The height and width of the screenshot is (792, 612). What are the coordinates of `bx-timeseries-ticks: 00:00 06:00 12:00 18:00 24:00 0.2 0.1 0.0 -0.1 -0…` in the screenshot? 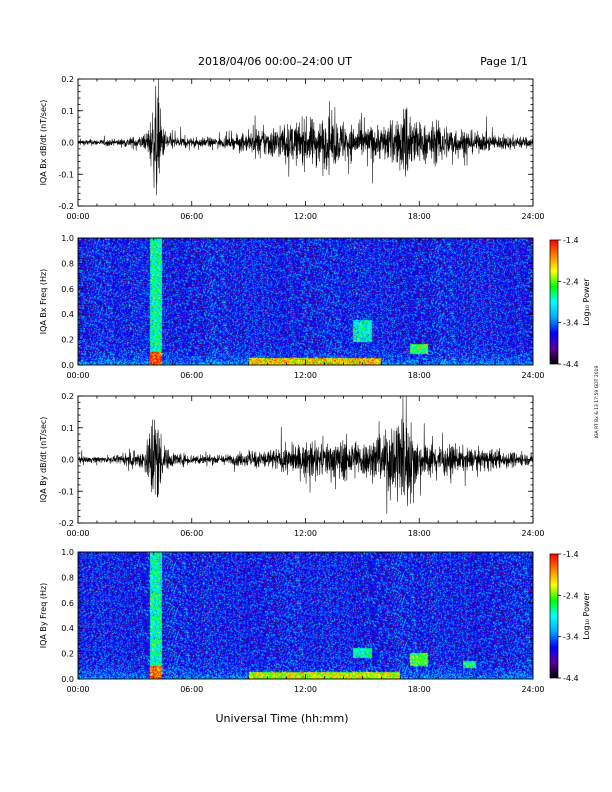 It's located at (301, 148).